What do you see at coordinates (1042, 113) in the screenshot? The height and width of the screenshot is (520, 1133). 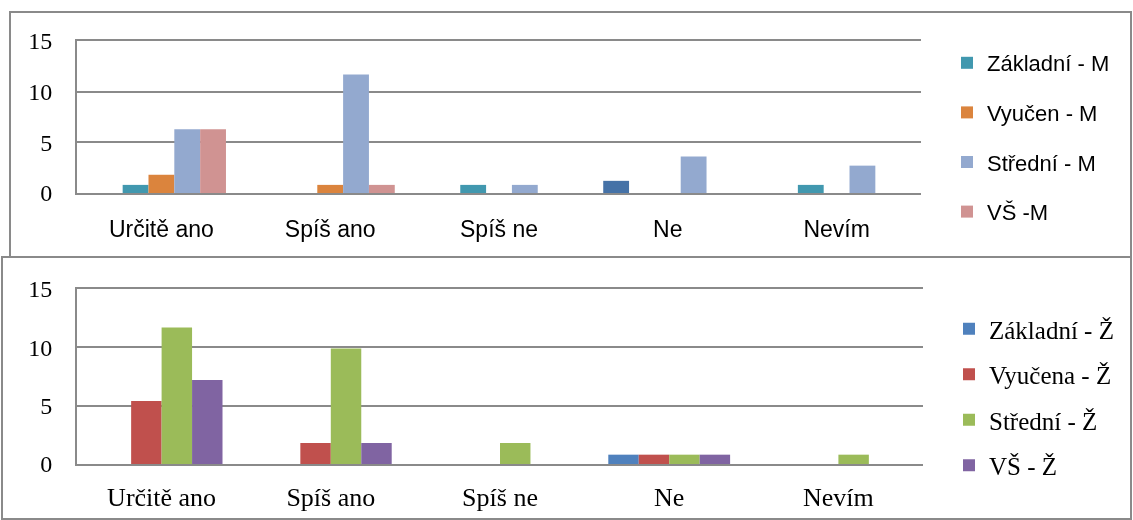 I see `legend-label: Vyučen - M` at bounding box center [1042, 113].